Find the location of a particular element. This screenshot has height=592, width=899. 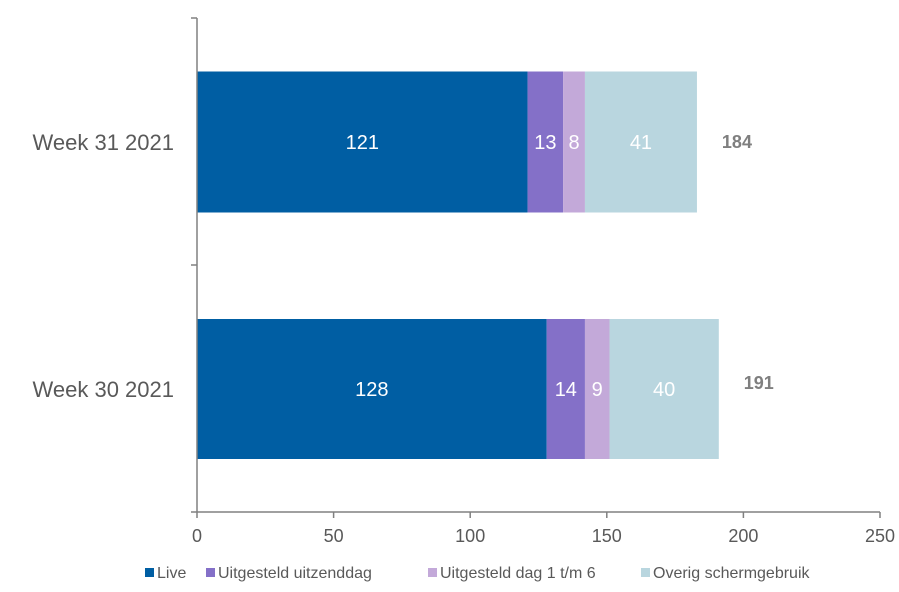

x-tick-label: 100 is located at coordinates (470, 536).